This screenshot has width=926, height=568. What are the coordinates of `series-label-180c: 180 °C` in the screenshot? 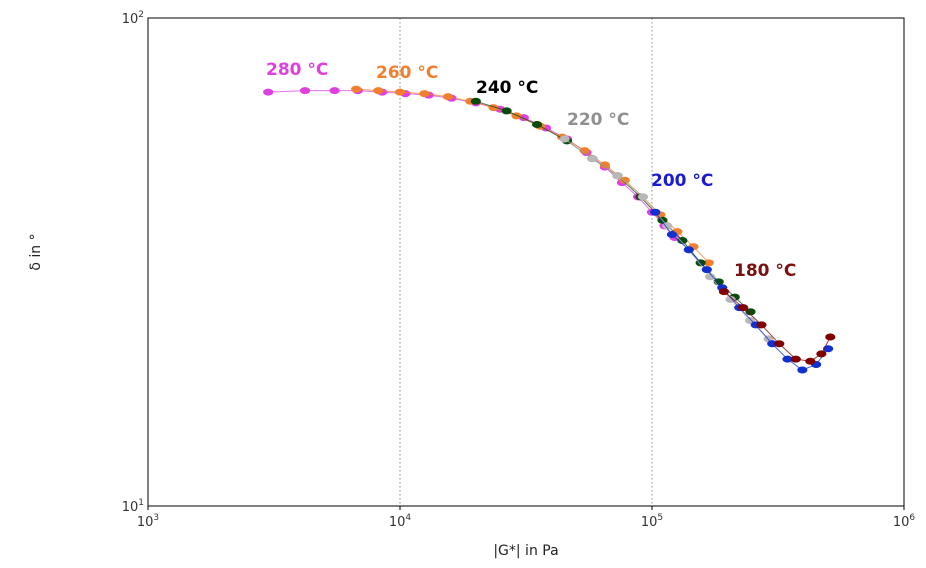 It's located at (765, 271).